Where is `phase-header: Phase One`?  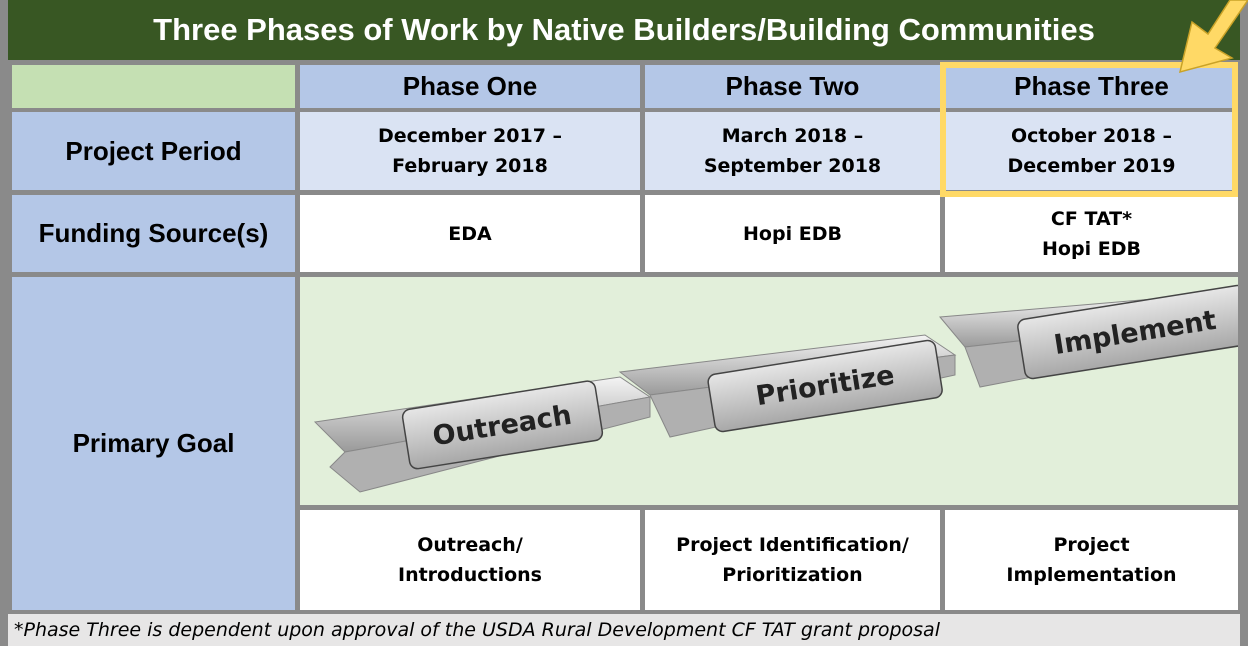 phase-header: Phase One is located at coordinates (470, 86).